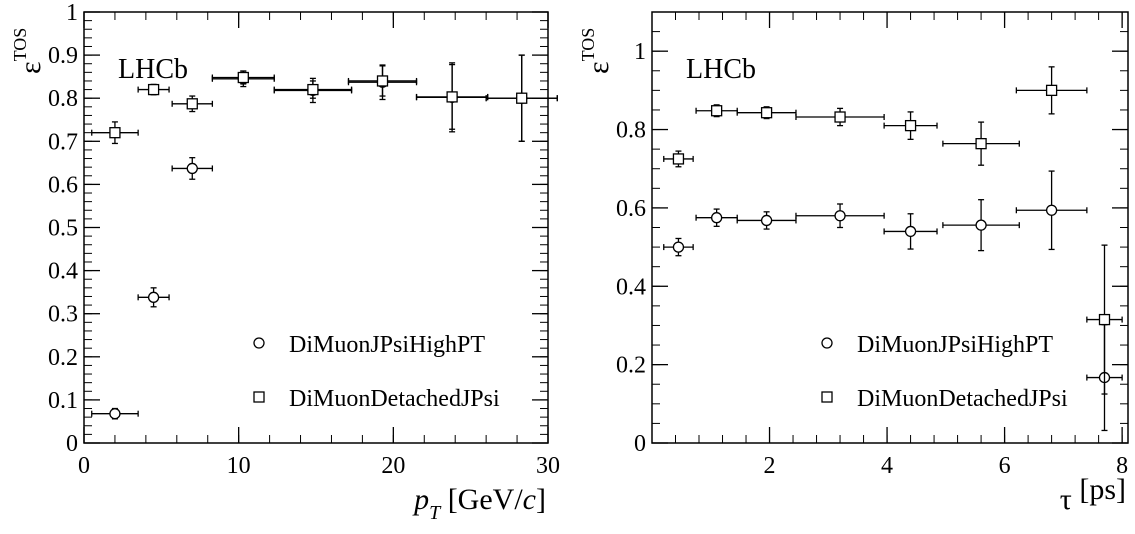 Image resolution: width=1135 pixels, height=534 pixels. What do you see at coordinates (1005, 466) in the screenshot?
I see `x-tick-label: 6` at bounding box center [1005, 466].